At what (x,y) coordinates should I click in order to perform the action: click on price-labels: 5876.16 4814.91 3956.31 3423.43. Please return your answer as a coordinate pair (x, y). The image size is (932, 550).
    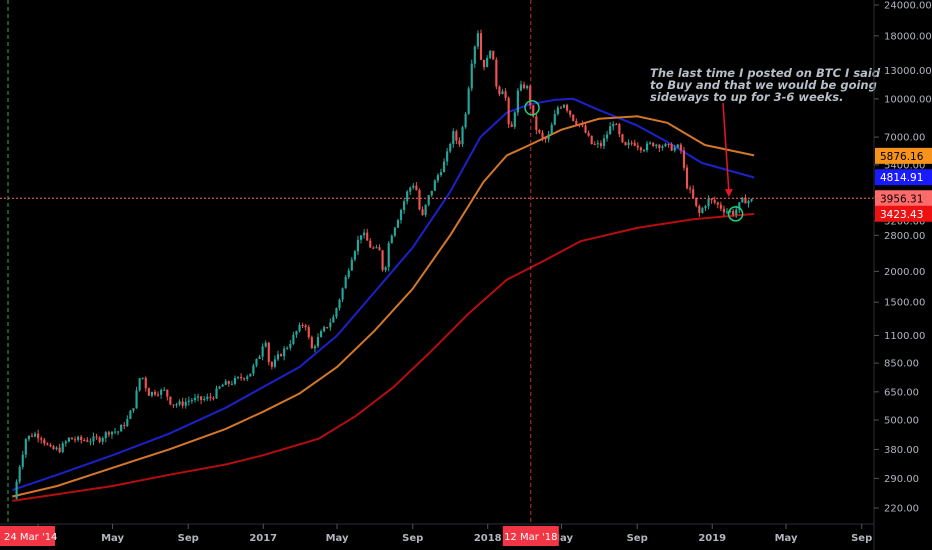
    Looking at the image, I should click on (903, 184).